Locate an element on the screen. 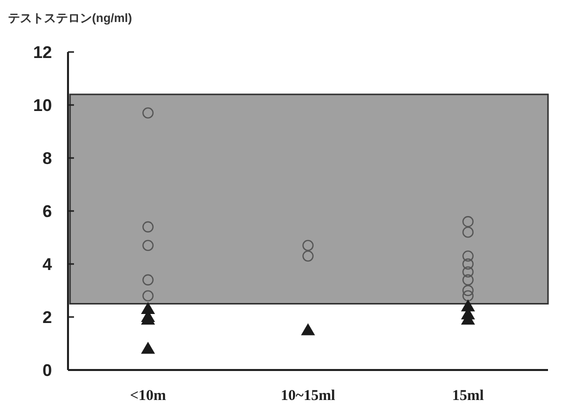 This screenshot has width=581, height=409. y-tick-label: 2 is located at coordinates (47, 317).